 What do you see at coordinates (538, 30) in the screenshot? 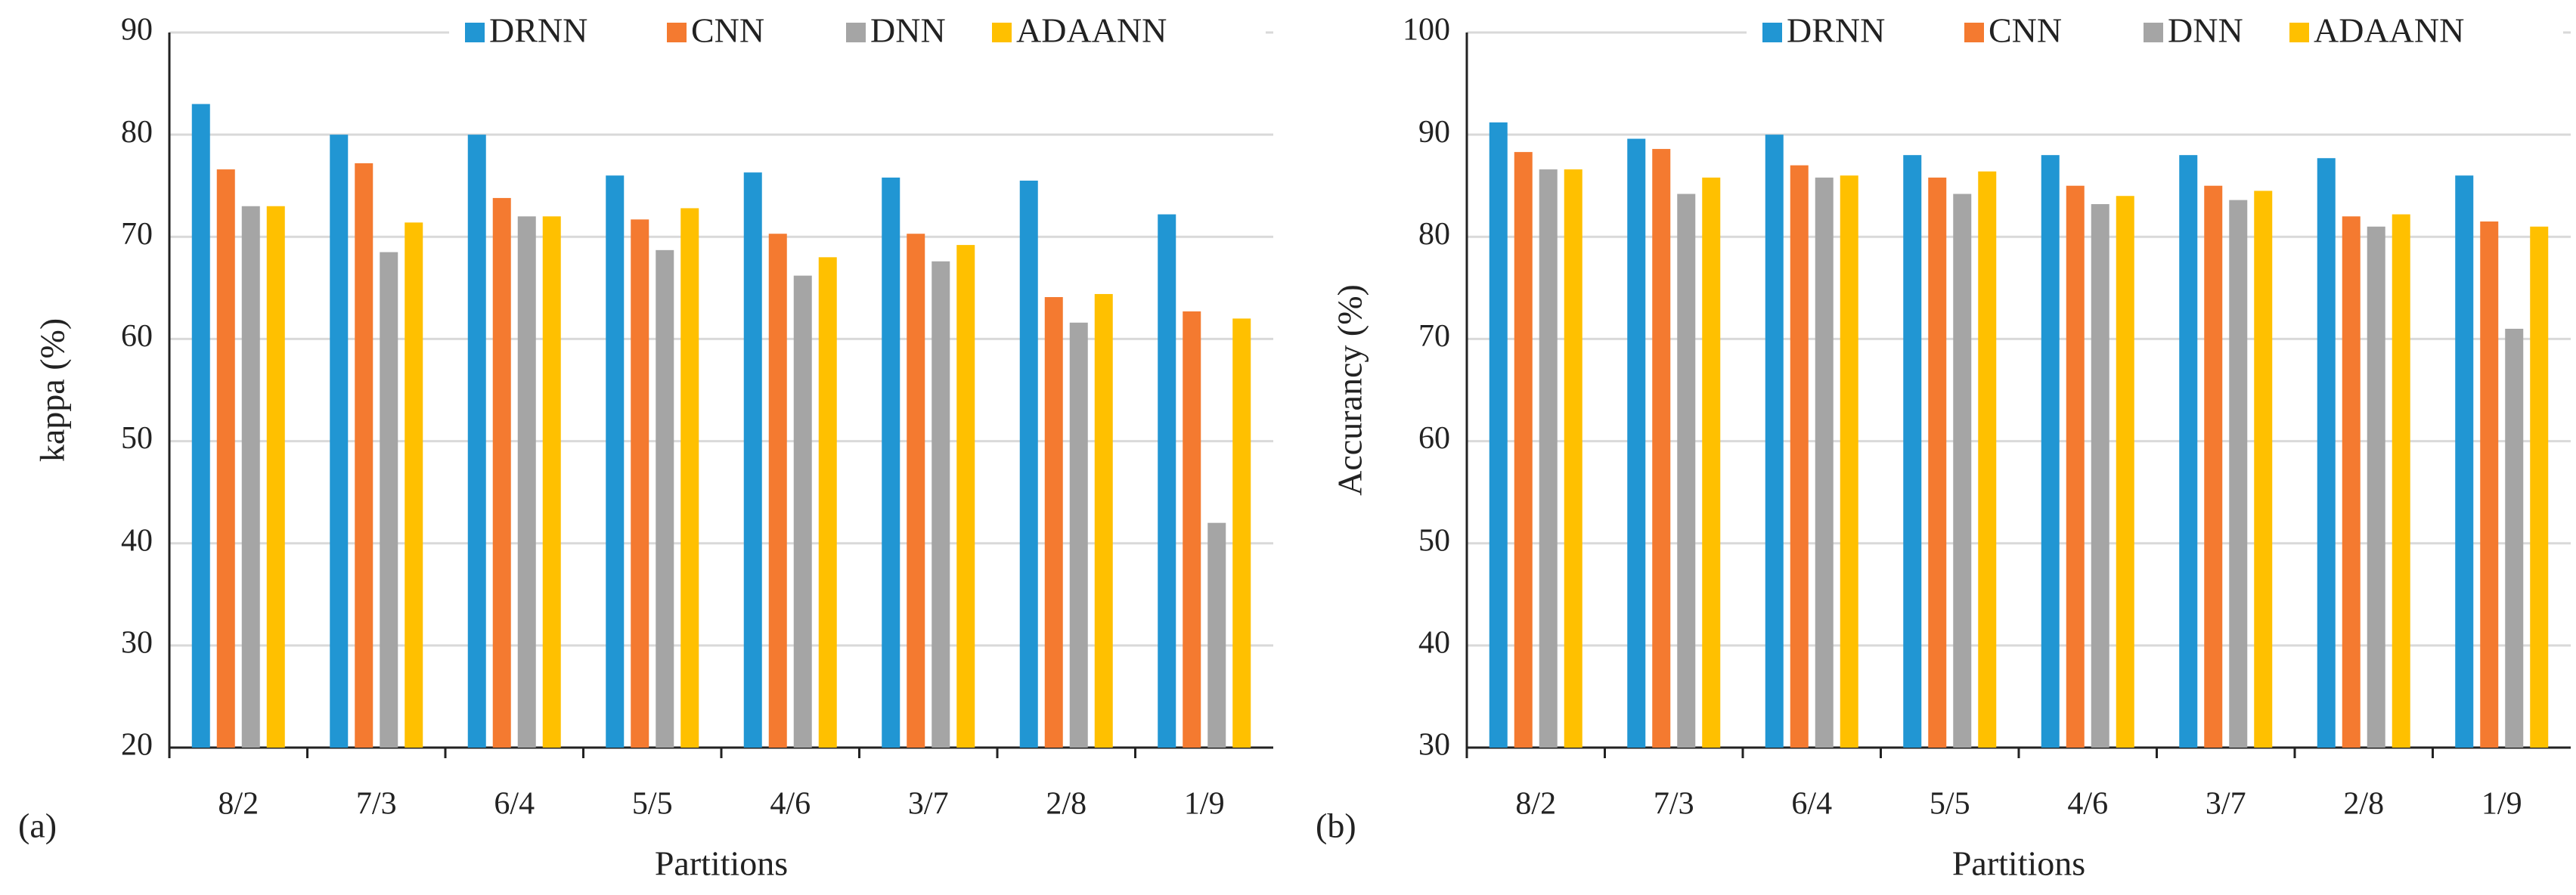
I see `legend-label: DRNN` at bounding box center [538, 30].